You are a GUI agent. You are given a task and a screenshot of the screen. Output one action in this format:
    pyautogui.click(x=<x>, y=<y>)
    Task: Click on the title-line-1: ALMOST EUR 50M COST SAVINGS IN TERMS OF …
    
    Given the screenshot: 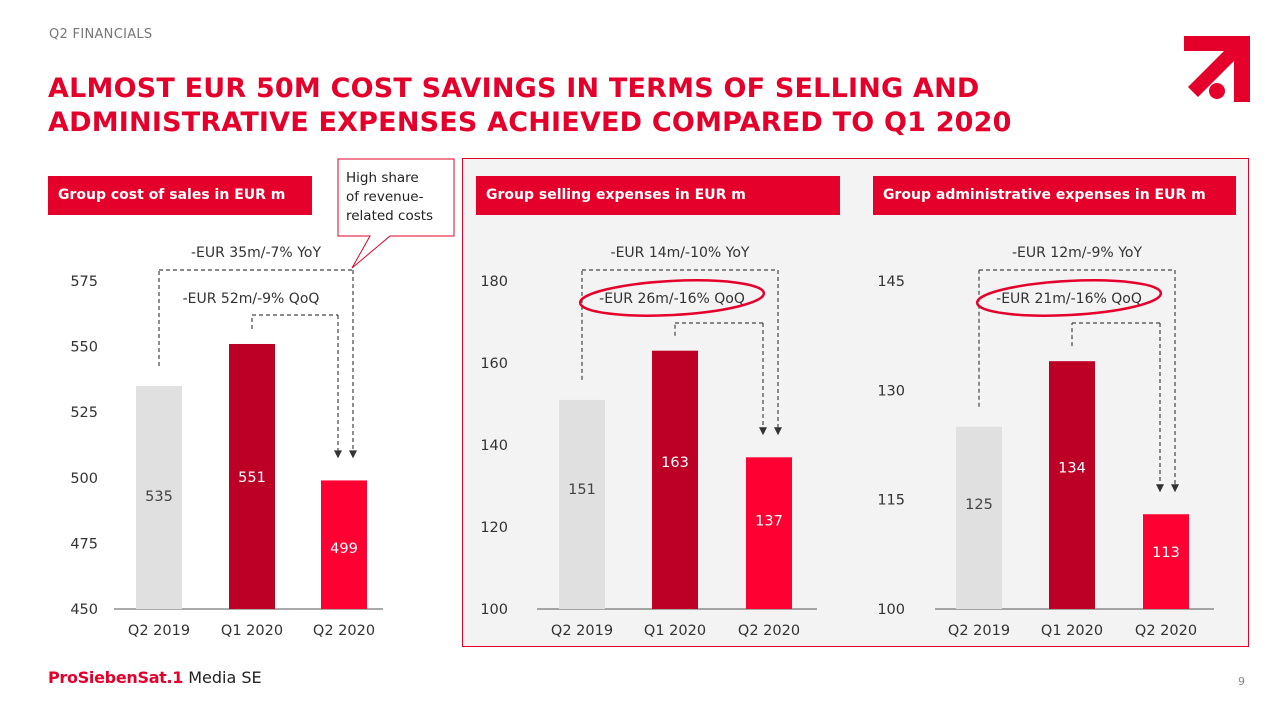 What is the action you would take?
    pyautogui.click(x=514, y=88)
    